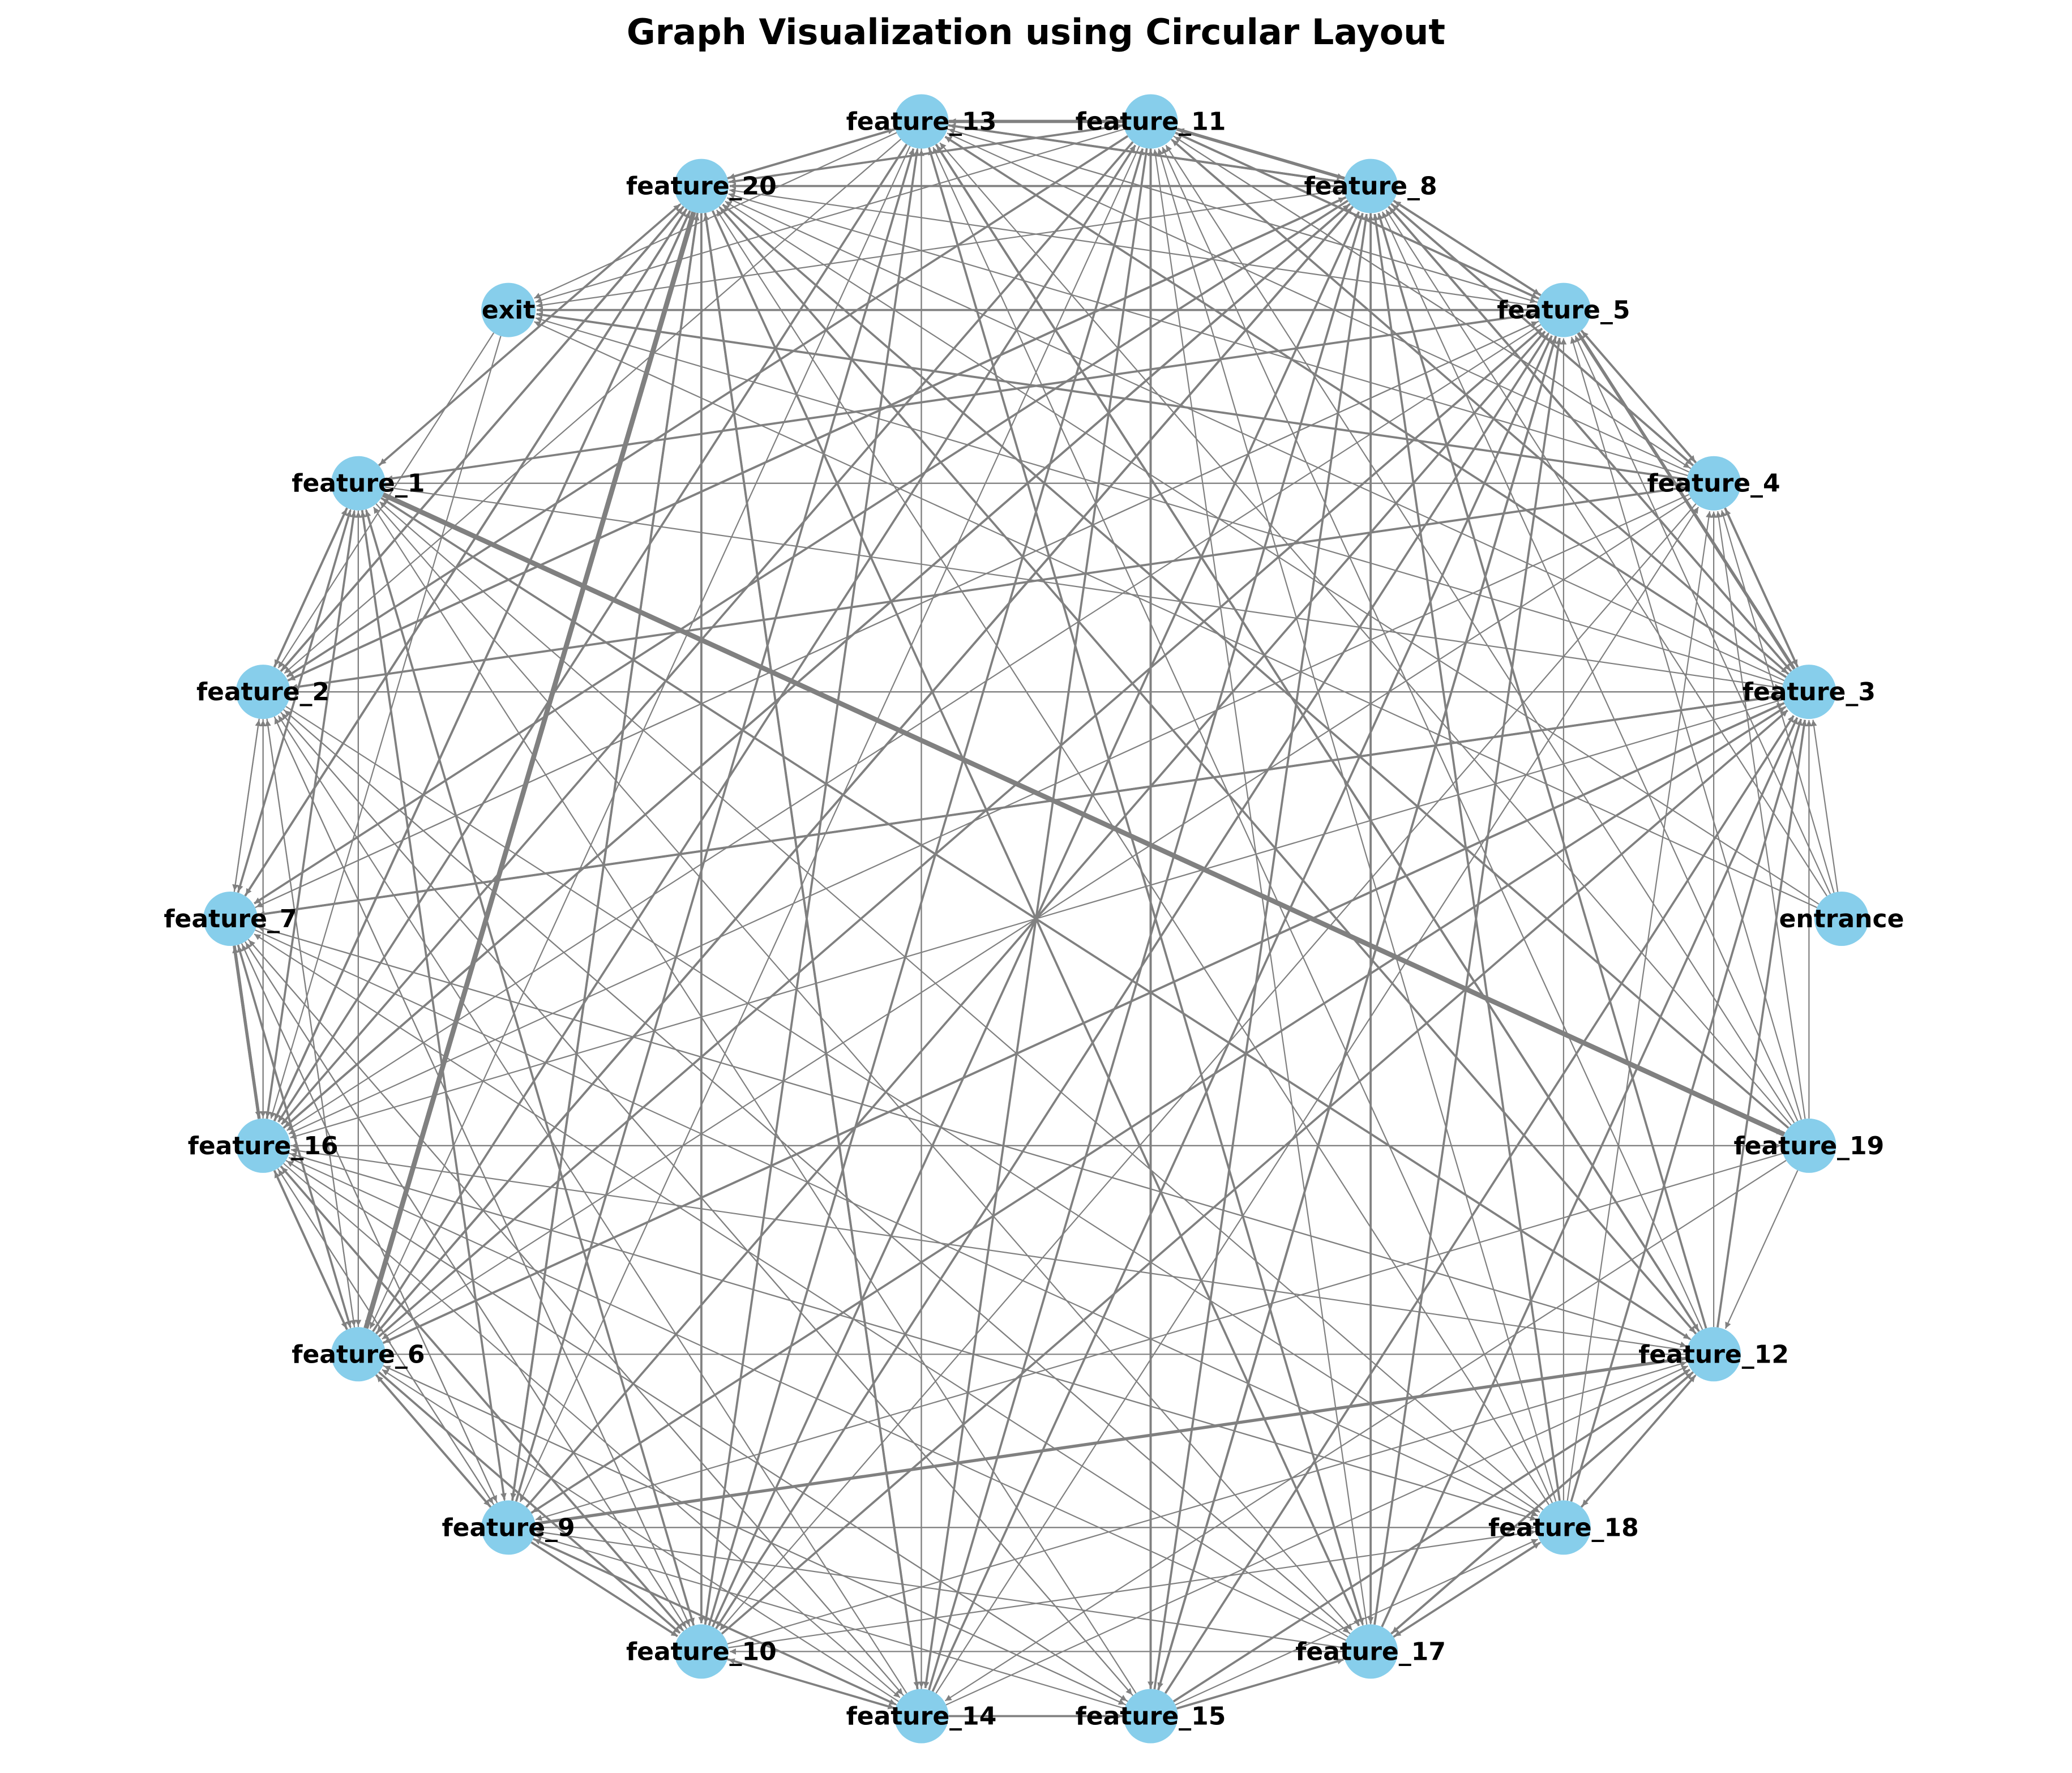  Describe the element at coordinates (262, 692) in the screenshot. I see `node-label-feature_2: feature_2` at that location.